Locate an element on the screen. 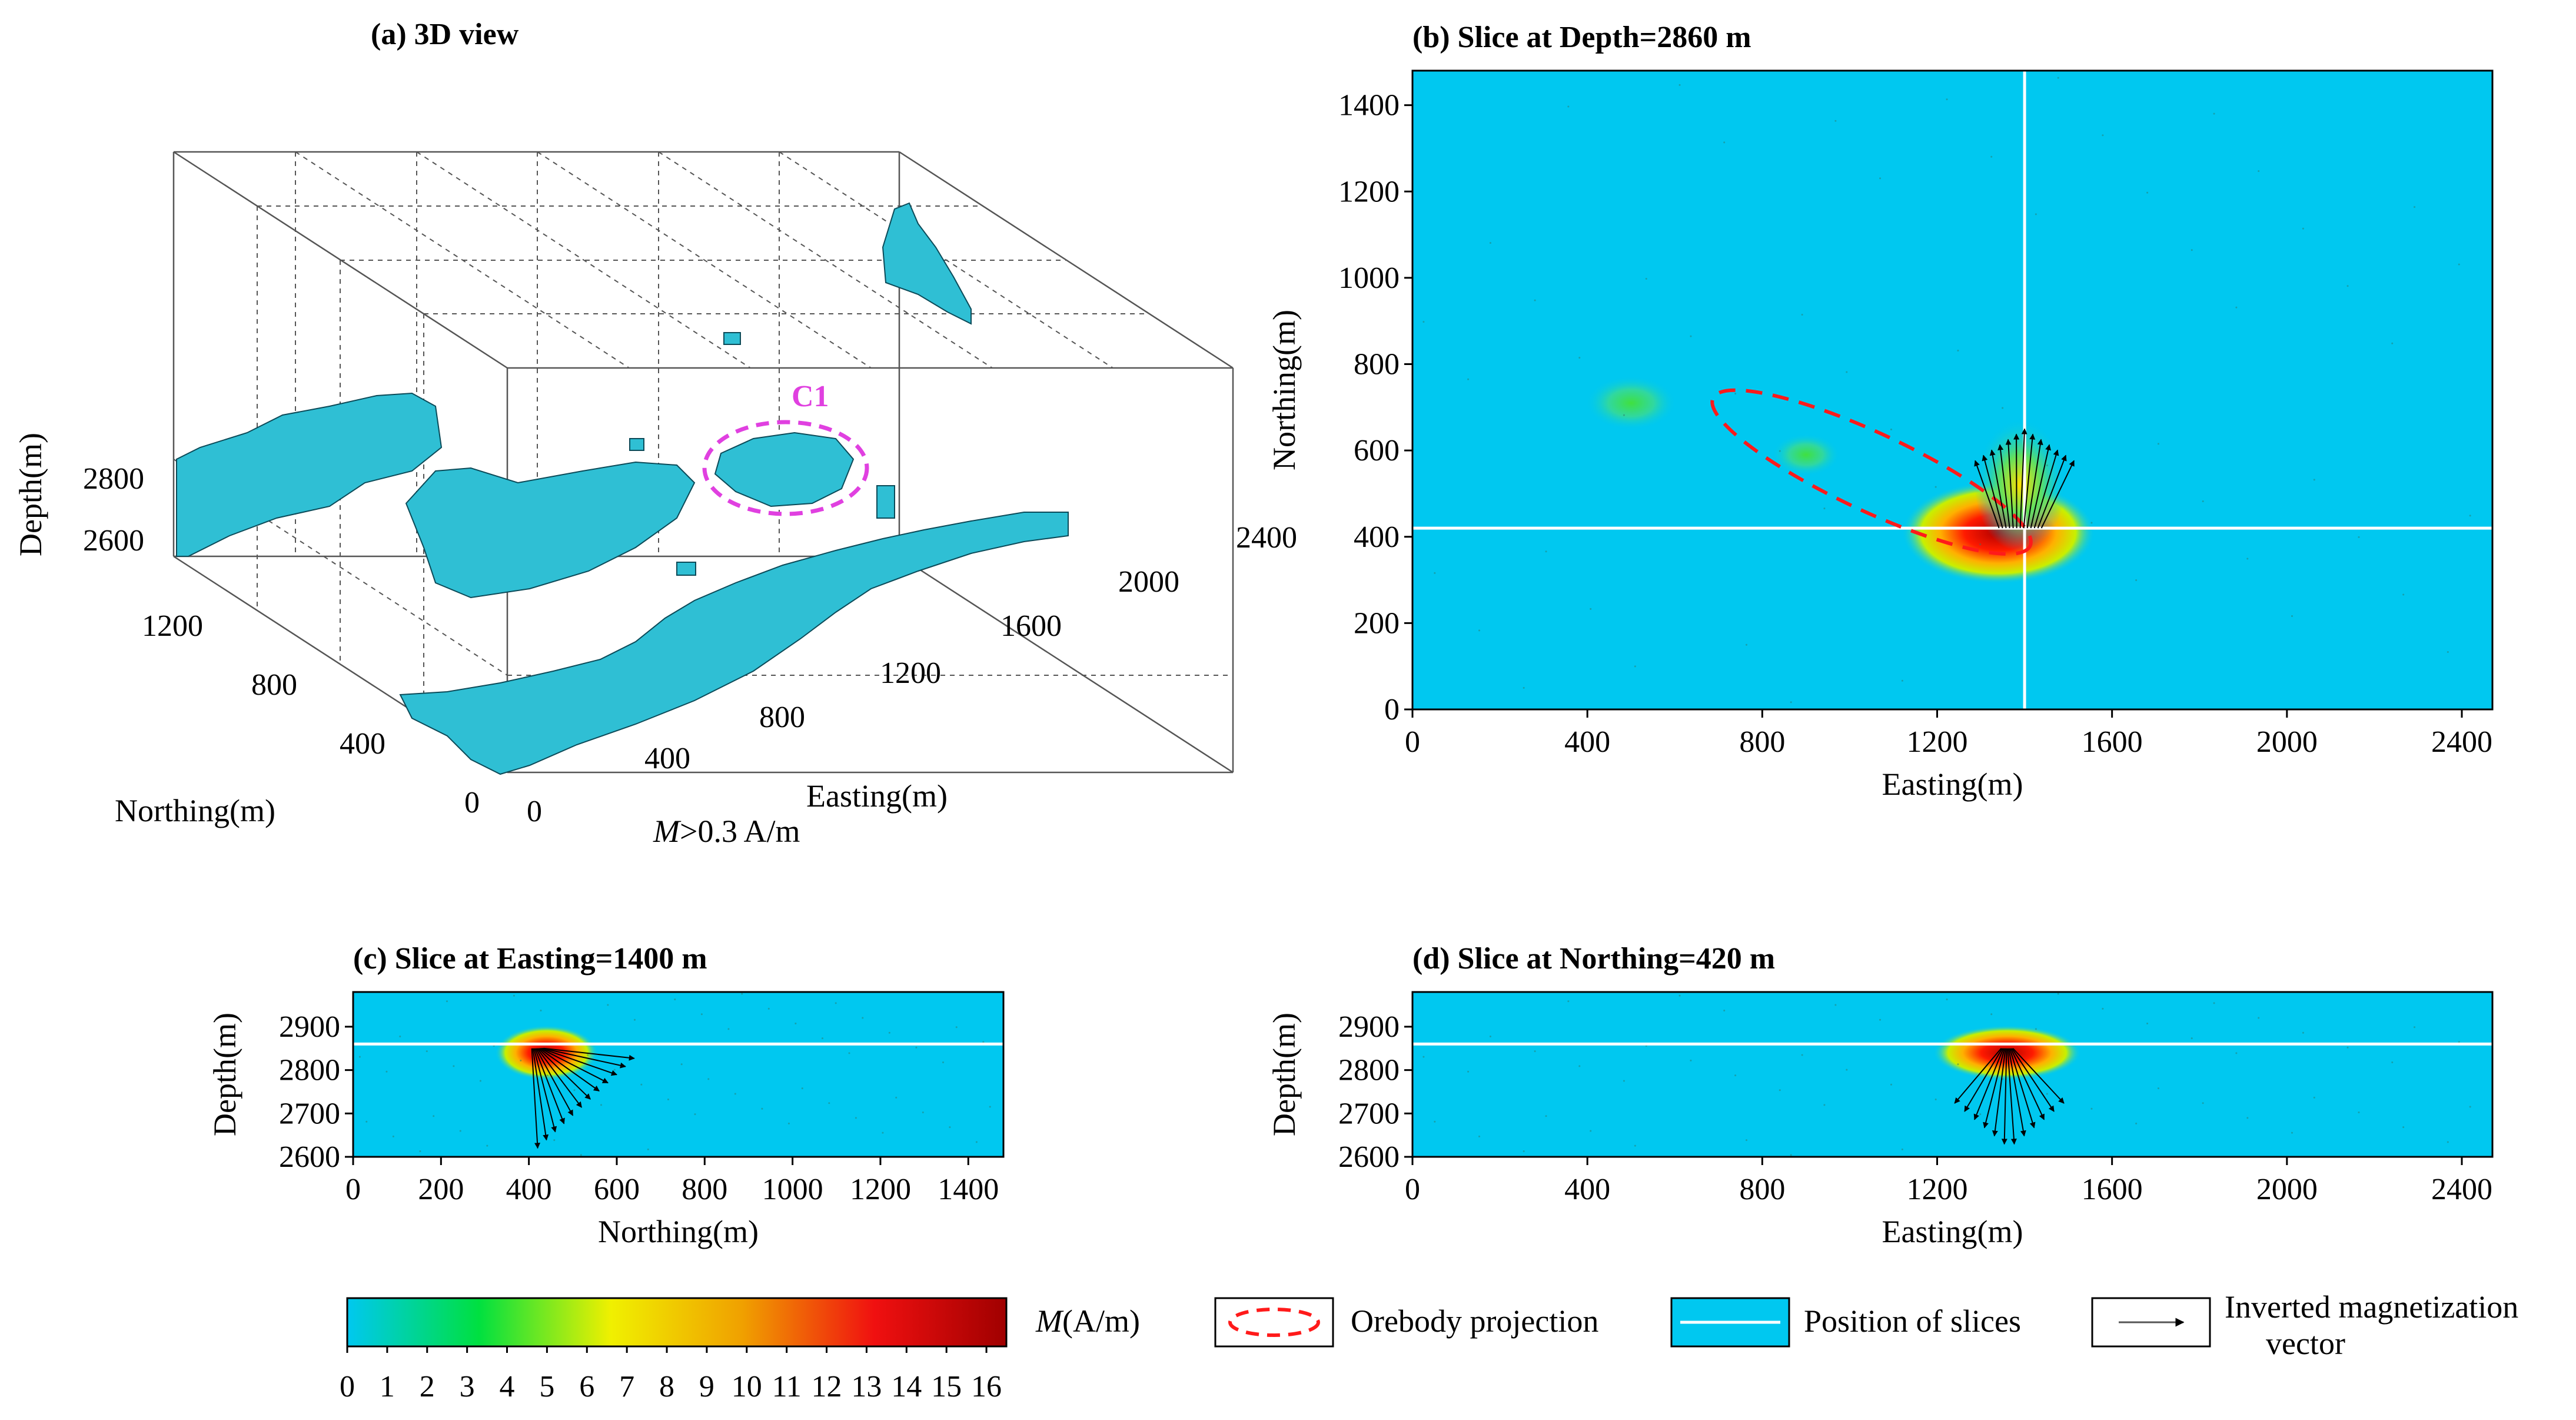 This screenshot has height=1420, width=2576. colorbar-tick-label: 11 is located at coordinates (787, 1387).